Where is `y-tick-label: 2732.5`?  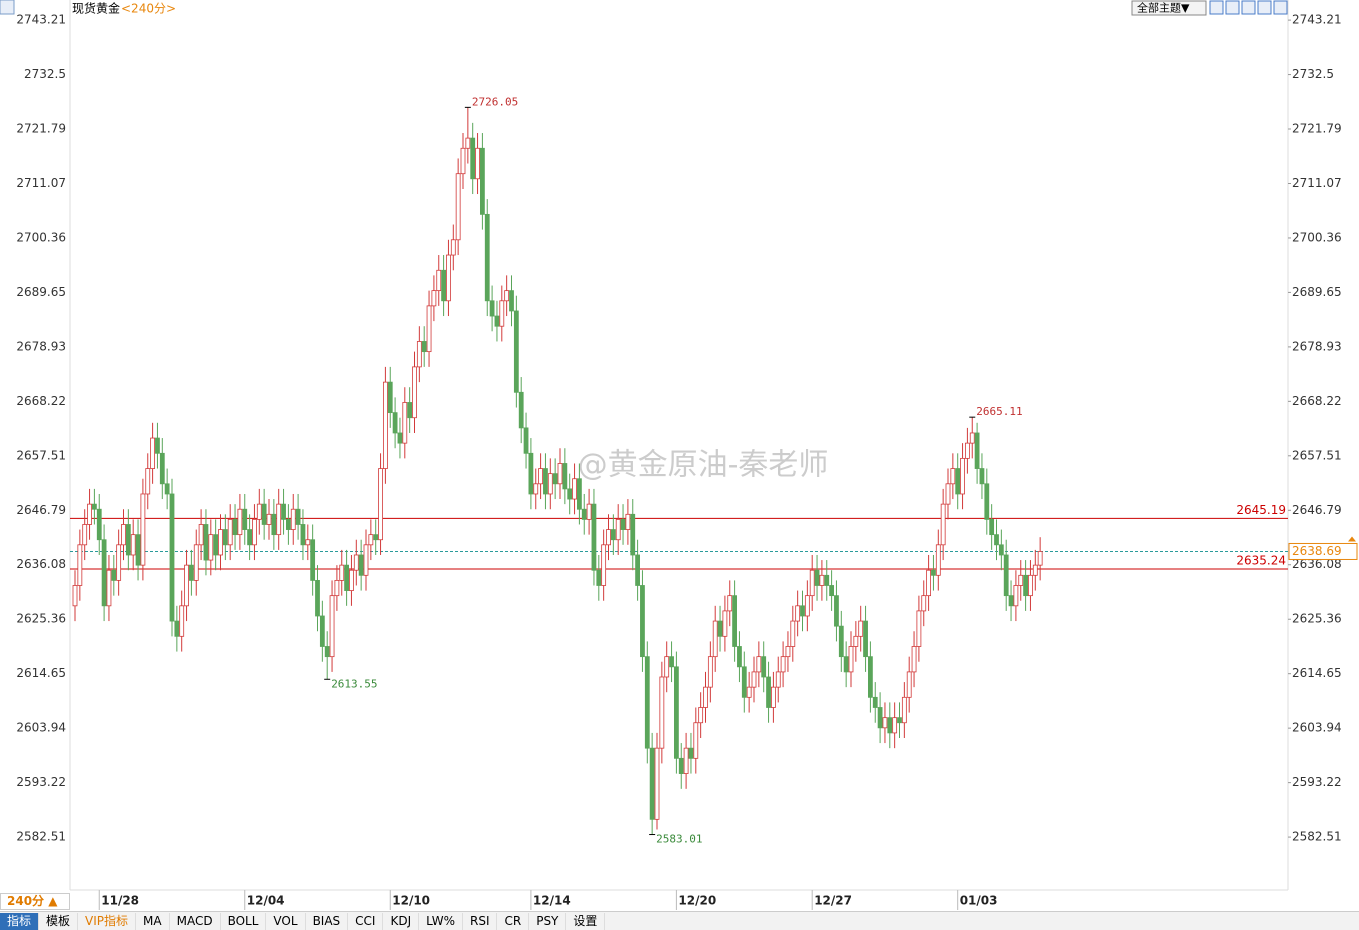
y-tick-label: 2732.5 is located at coordinates (45, 74).